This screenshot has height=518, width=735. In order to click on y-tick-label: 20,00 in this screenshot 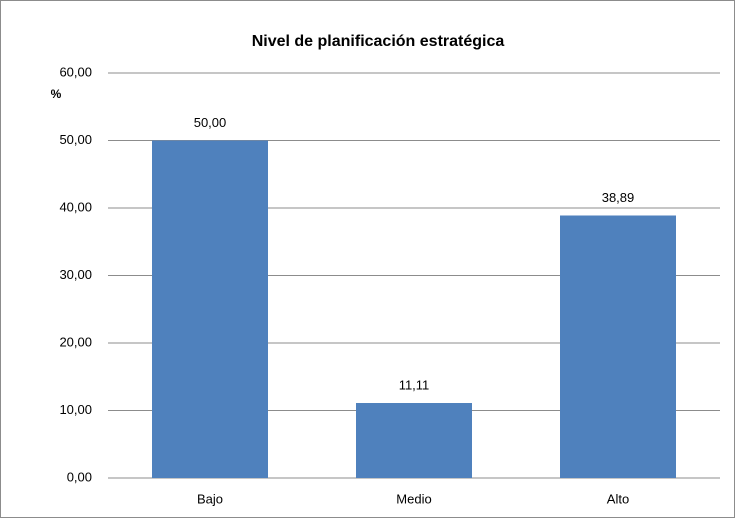, I will do `click(75, 341)`.